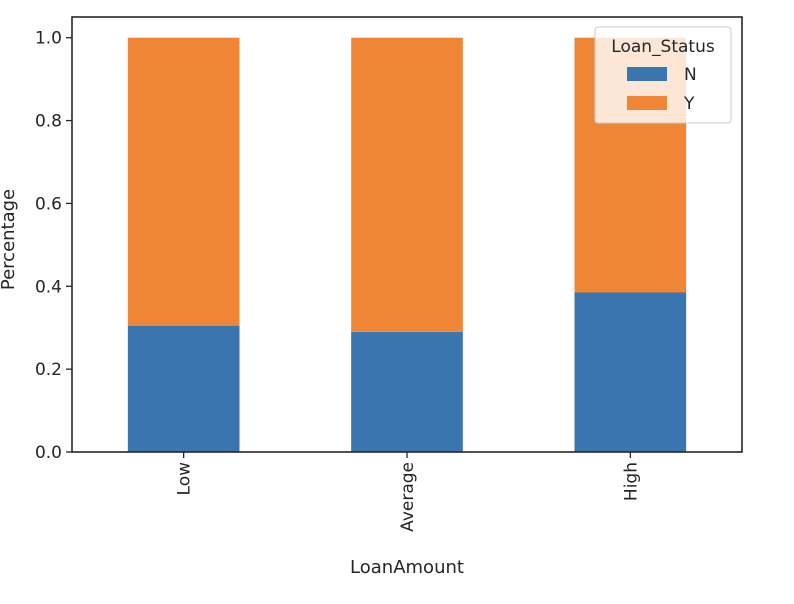  What do you see at coordinates (647, 74) in the screenshot?
I see `legend-swatch-n` at bounding box center [647, 74].